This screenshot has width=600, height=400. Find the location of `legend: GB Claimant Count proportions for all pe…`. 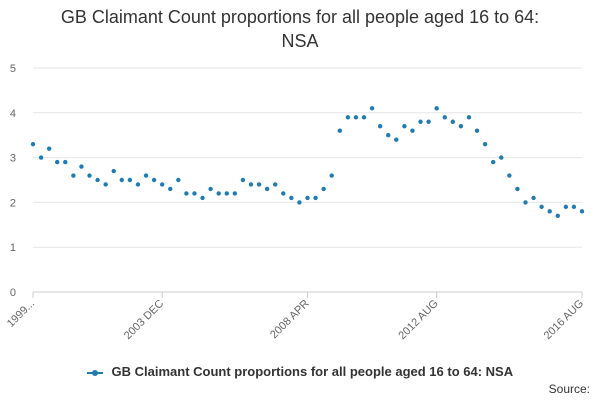

legend: GB Claimant Count proportions for all pe… is located at coordinates (300, 371).